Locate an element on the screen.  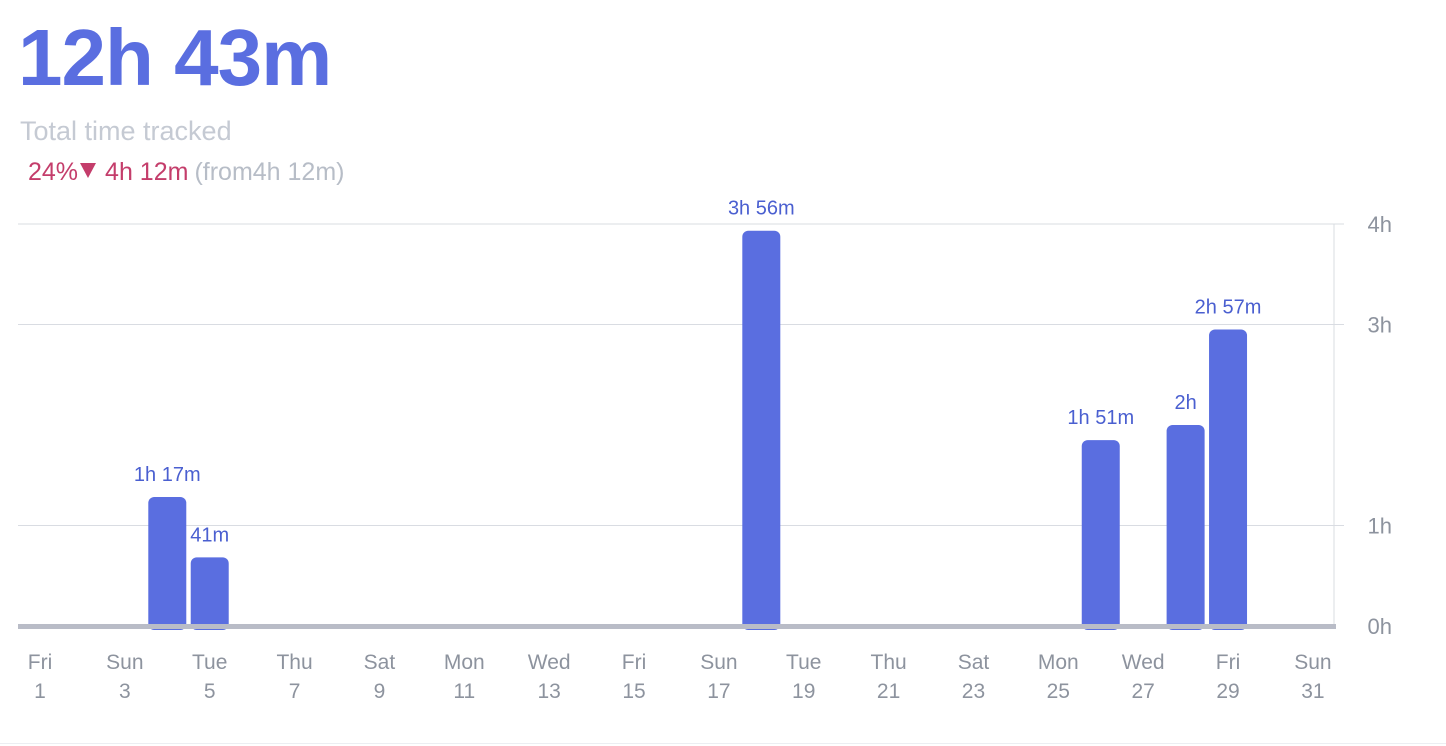
bottom-divider is located at coordinates (723, 743).